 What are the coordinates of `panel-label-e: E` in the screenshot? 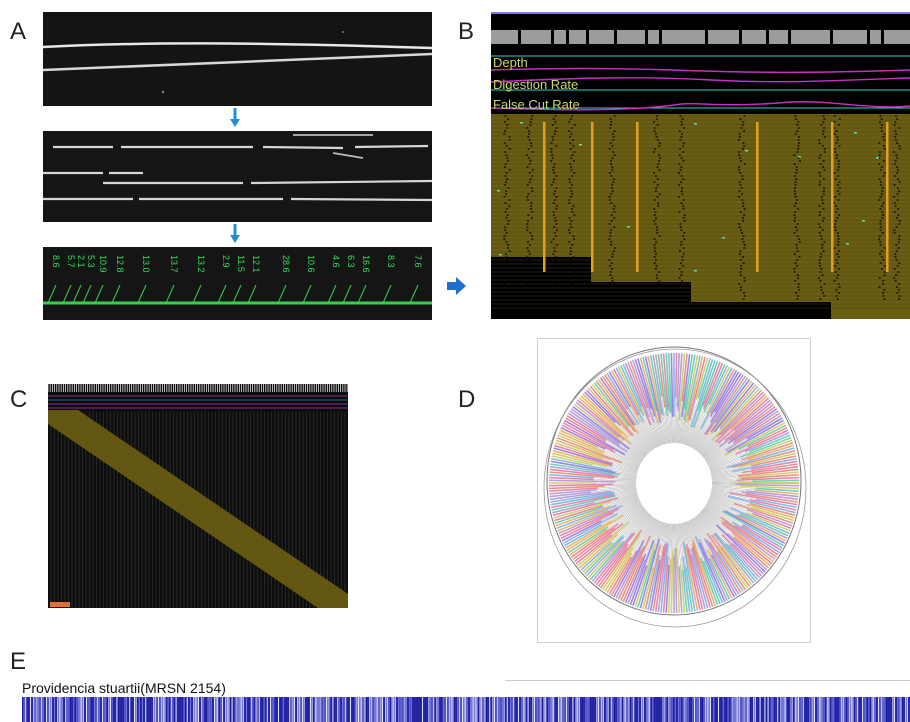 It's located at (18, 661).